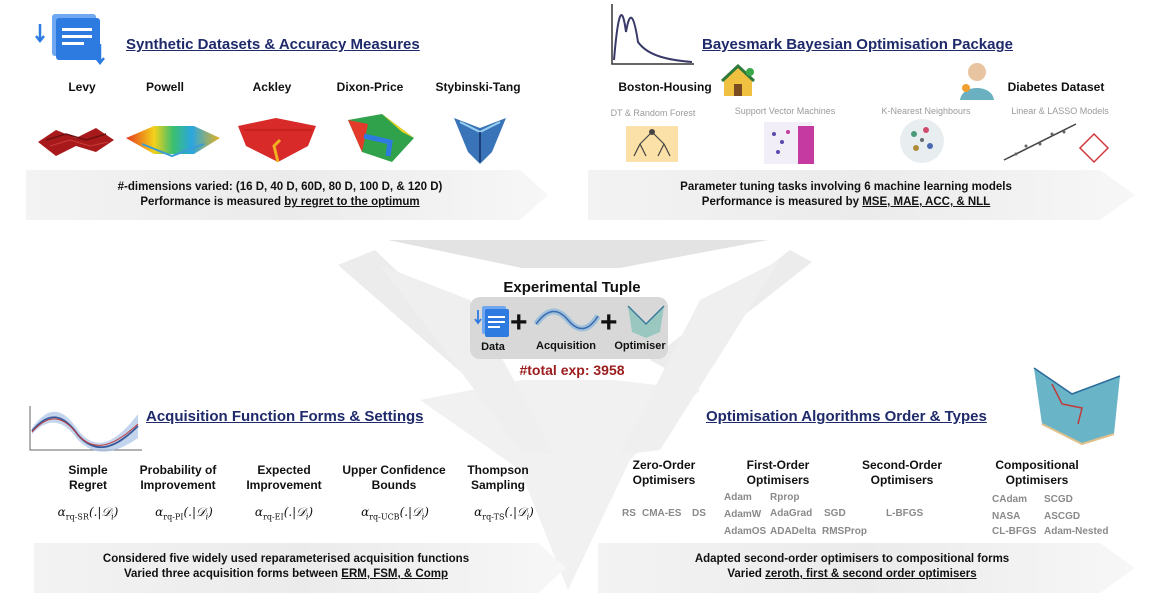 The height and width of the screenshot is (608, 1170). I want to click on acq-ts-line2: Sampling, so click(497, 485).